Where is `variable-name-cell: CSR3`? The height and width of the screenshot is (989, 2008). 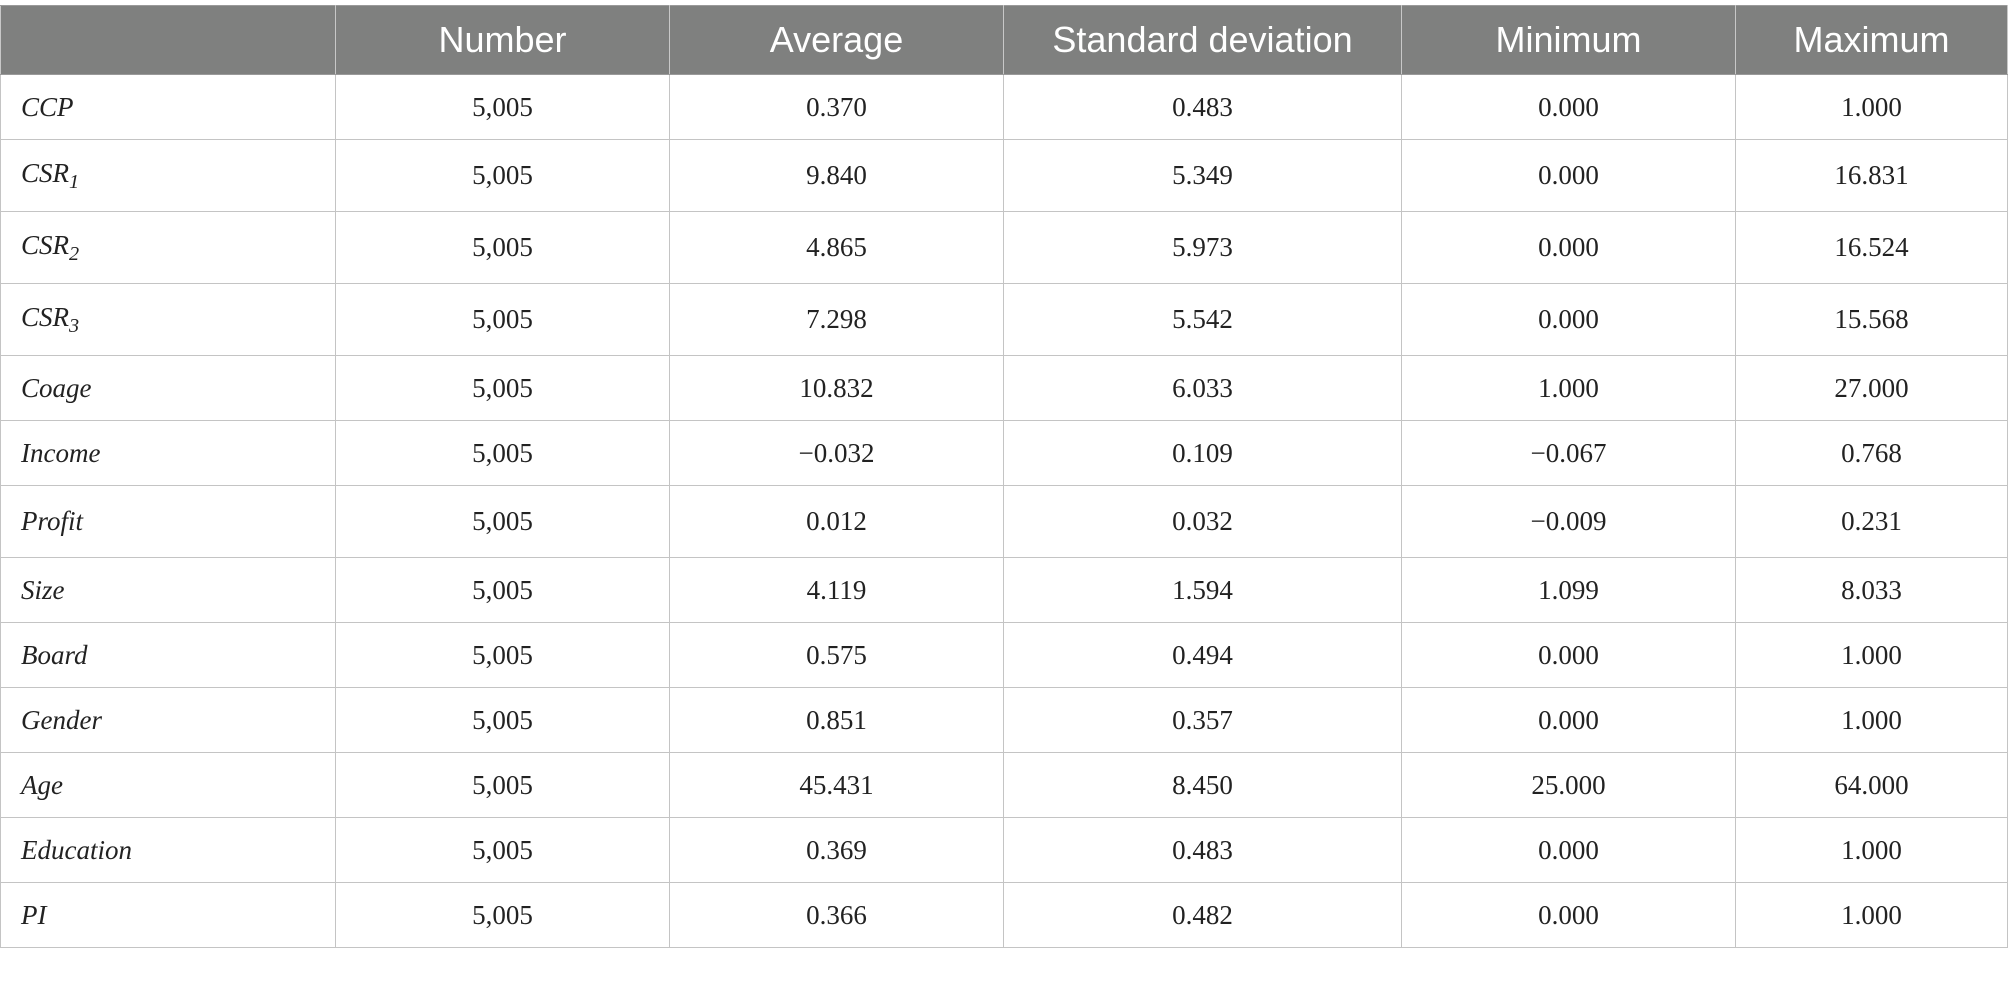
variable-name-cell: CSR3 is located at coordinates (168, 319).